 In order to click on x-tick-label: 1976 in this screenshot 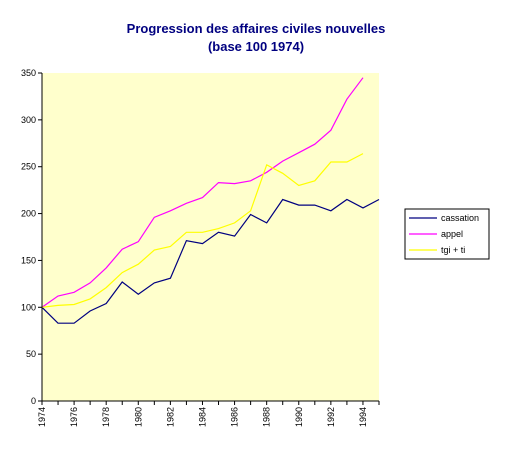, I will do `click(74, 417)`.